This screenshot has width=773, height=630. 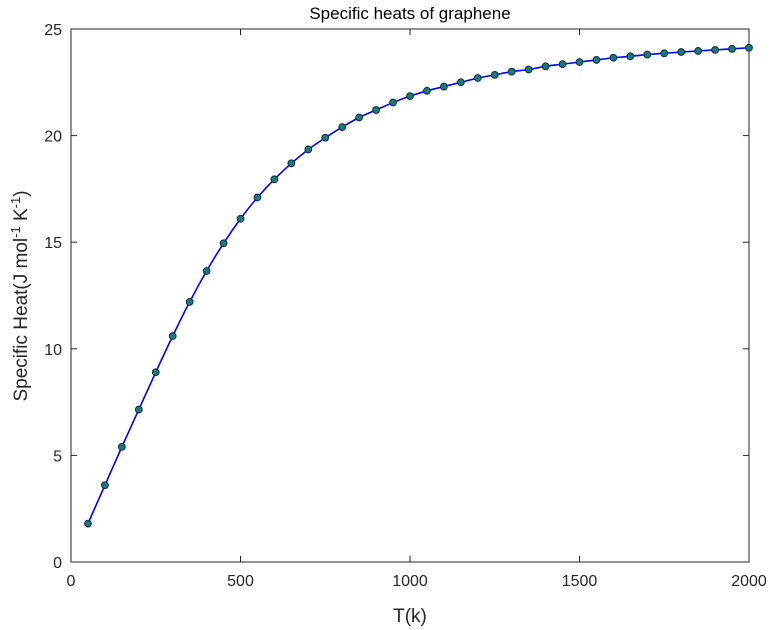 What do you see at coordinates (57, 563) in the screenshot?
I see `y-tick-label: 0` at bounding box center [57, 563].